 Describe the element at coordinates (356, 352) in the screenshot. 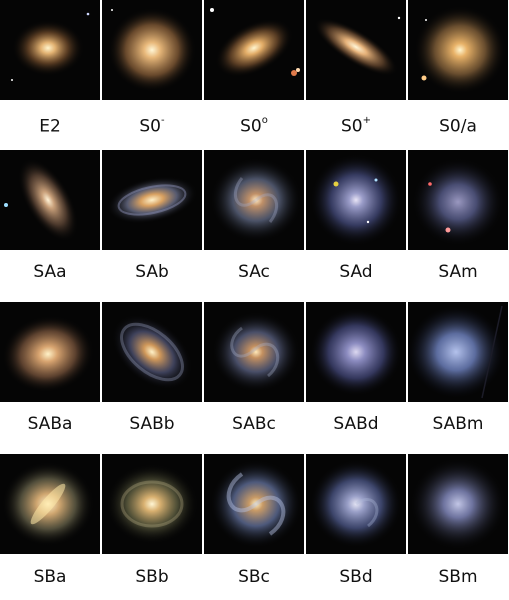

I see `galaxy-image-sabd` at that location.